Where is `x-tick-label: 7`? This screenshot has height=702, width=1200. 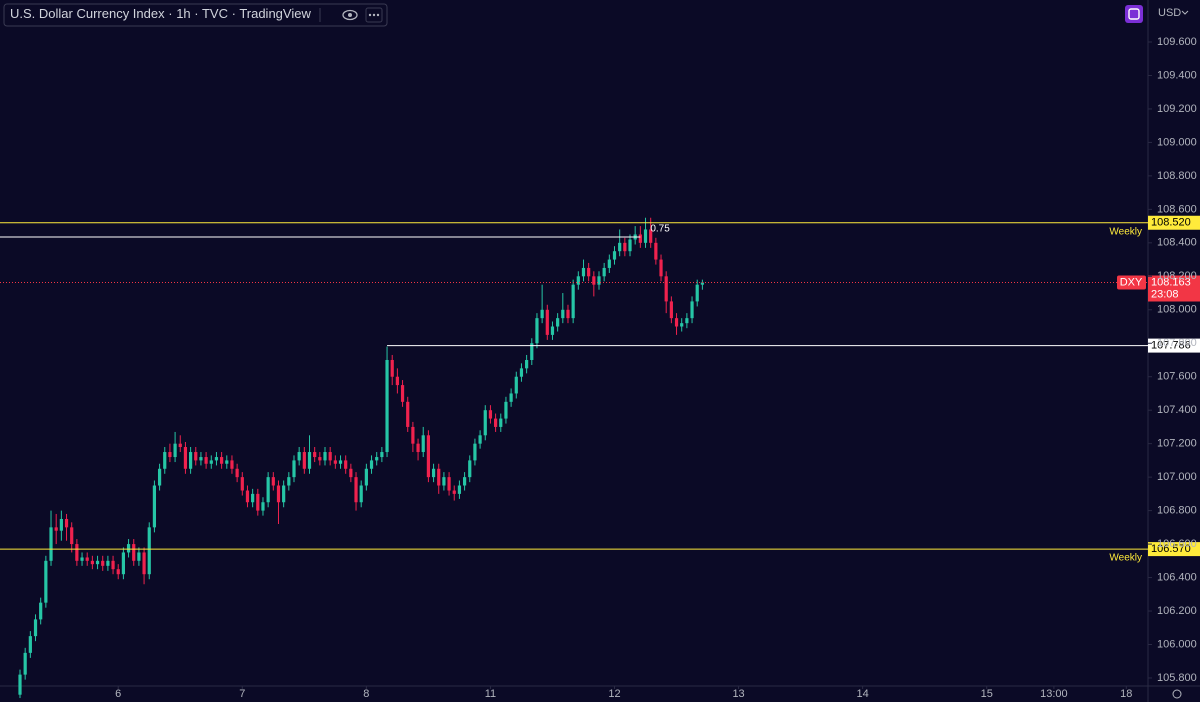 x-tick-label: 7 is located at coordinates (242, 694).